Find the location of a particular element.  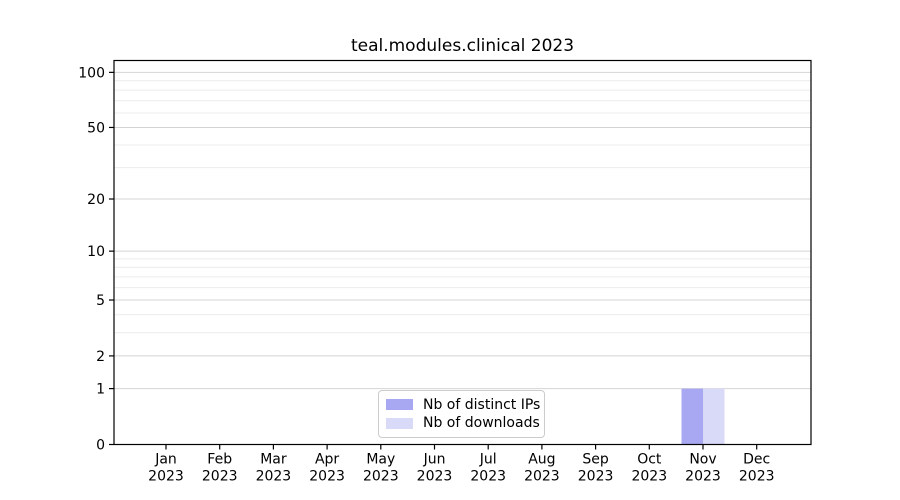

legend-swatch-downloads is located at coordinates (399, 423).